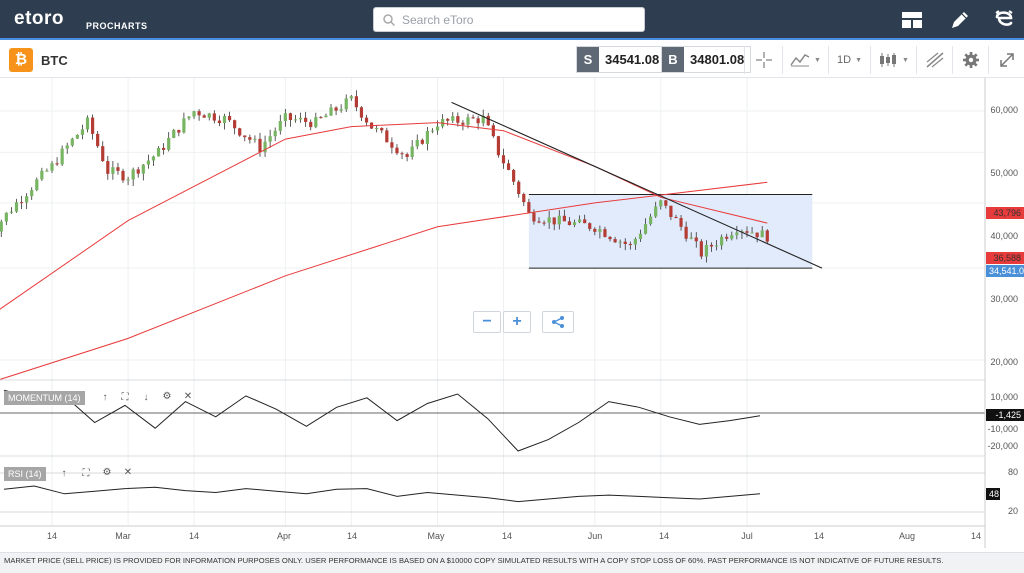 Image resolution: width=1024 pixels, height=573 pixels. I want to click on y-tick-label: 50,000, so click(1004, 173).